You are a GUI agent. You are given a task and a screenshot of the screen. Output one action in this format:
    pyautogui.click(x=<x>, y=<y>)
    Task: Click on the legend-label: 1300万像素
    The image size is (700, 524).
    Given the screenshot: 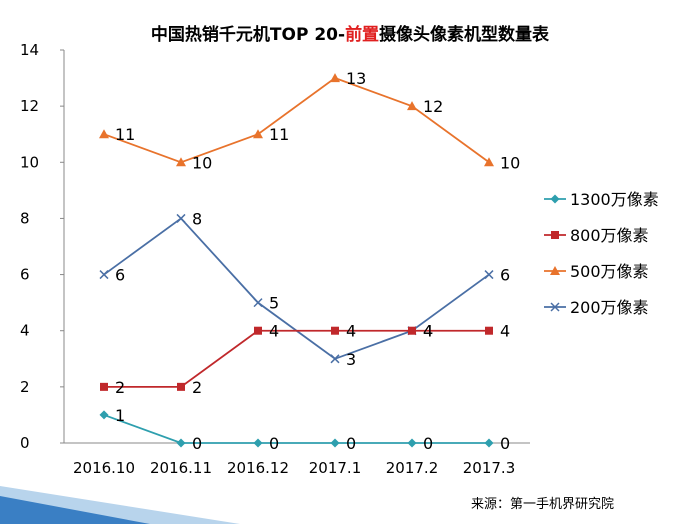 What is the action you would take?
    pyautogui.click(x=614, y=199)
    